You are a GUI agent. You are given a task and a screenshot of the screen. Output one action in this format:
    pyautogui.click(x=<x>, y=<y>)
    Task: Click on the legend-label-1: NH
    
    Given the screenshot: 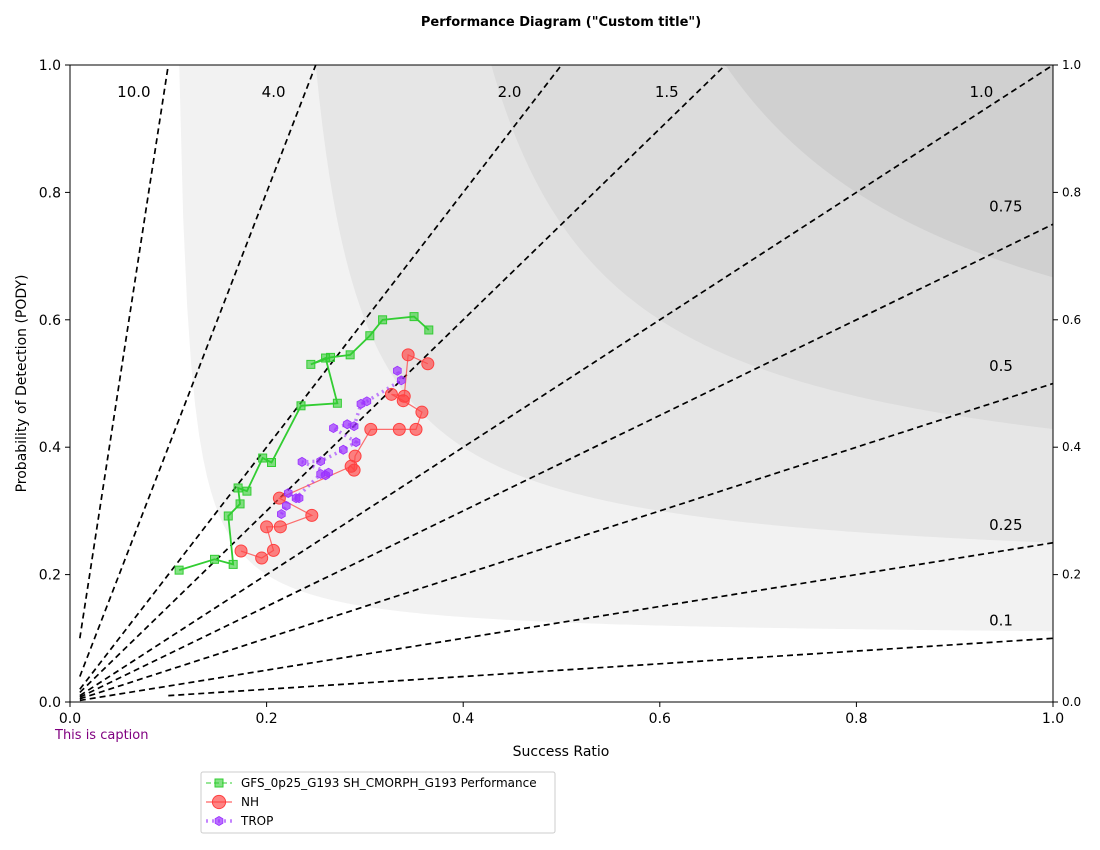 What is the action you would take?
    pyautogui.click(x=250, y=802)
    